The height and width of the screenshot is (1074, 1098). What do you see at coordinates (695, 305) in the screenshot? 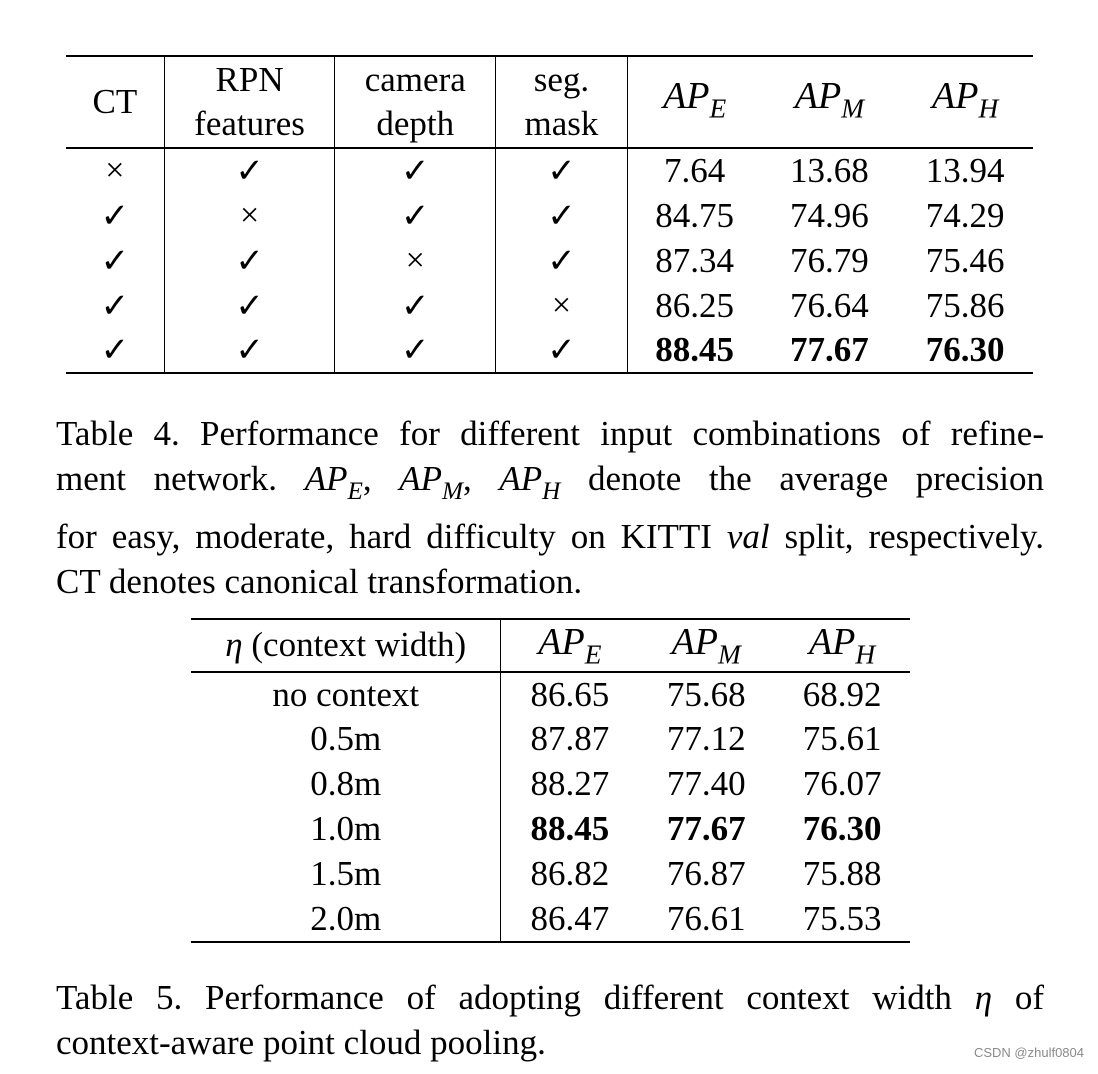
I see `cell-ap-e: 86.25` at bounding box center [695, 305].